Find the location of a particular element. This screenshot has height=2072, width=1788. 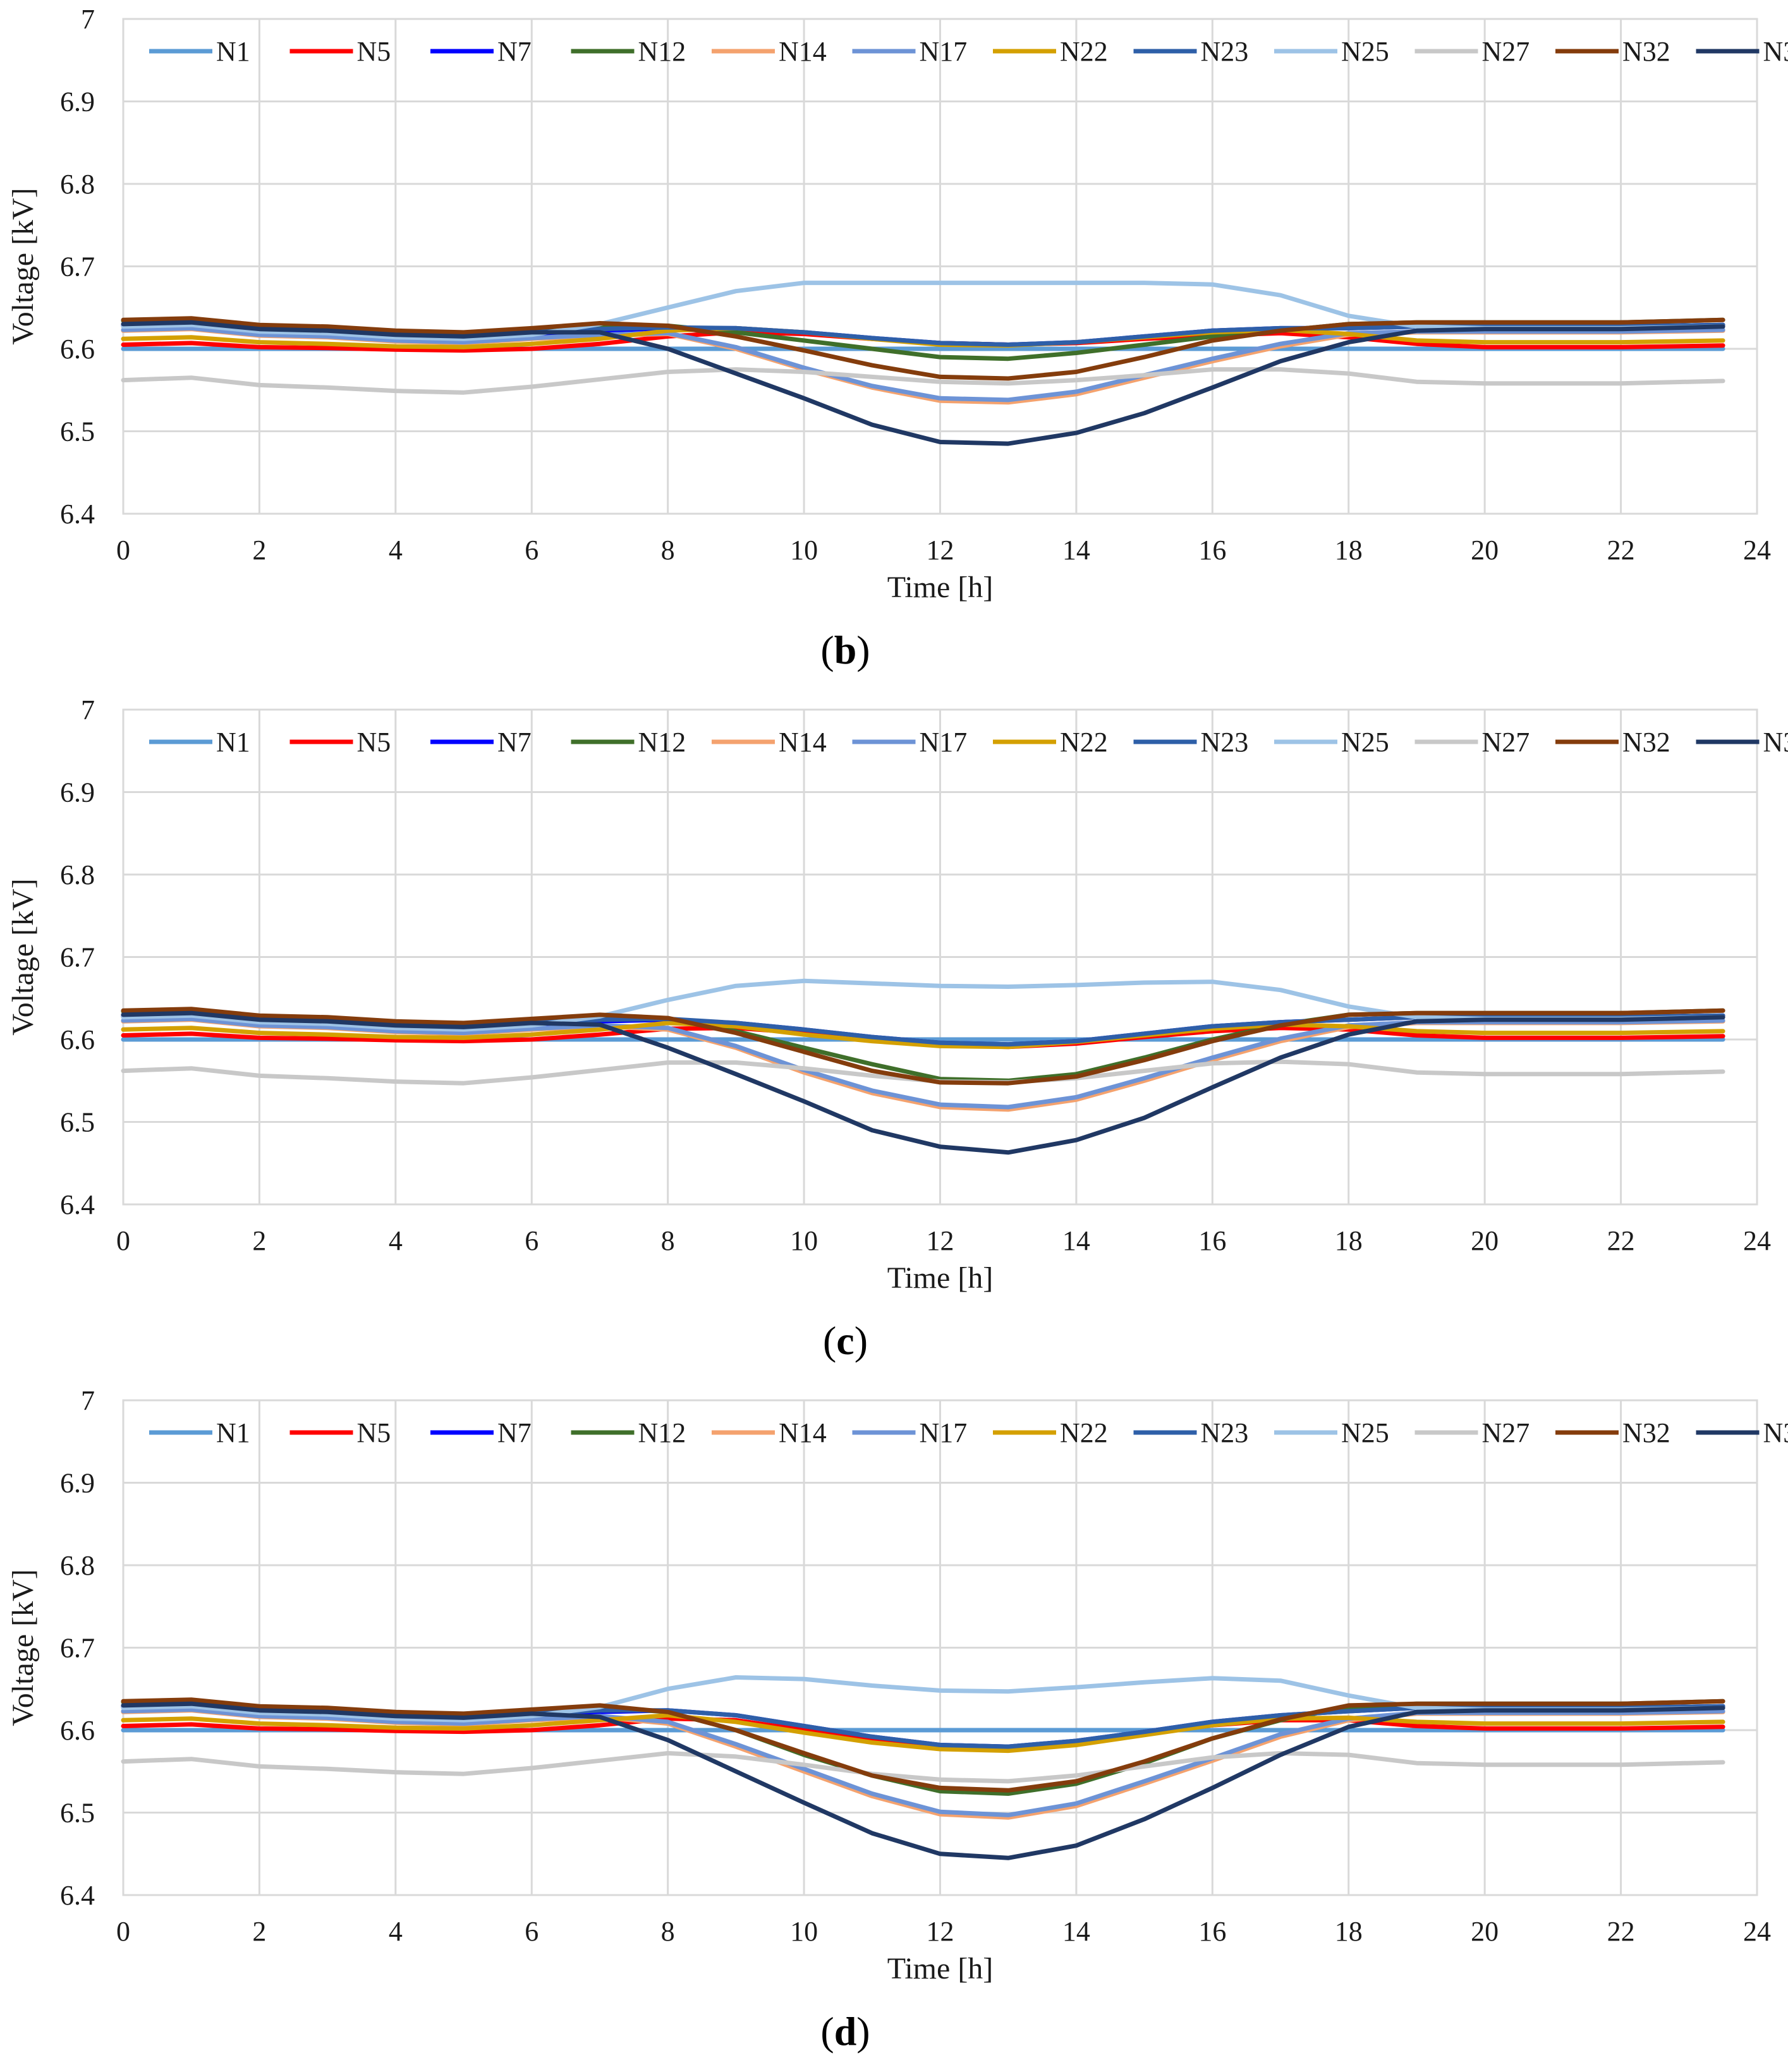

series-line-n27 is located at coordinates (923, 1767).